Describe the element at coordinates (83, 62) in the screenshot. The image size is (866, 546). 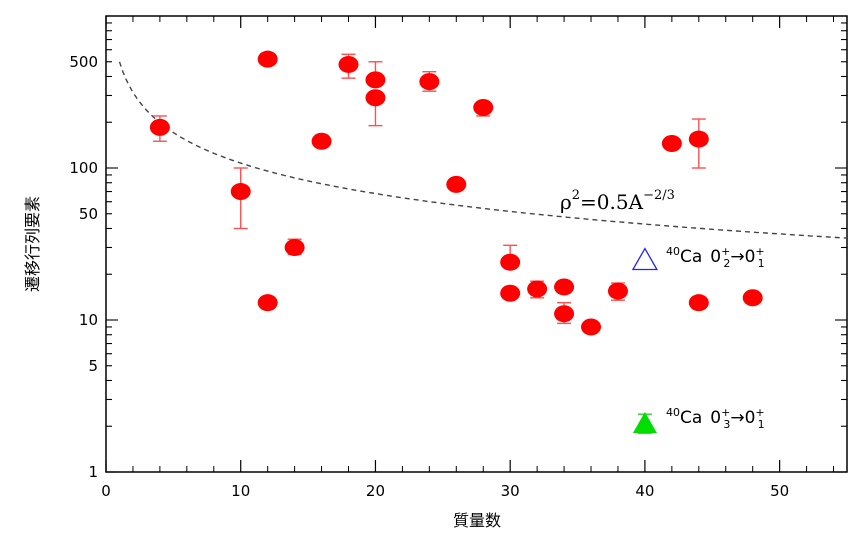
I see `y-tick-label: 500` at that location.